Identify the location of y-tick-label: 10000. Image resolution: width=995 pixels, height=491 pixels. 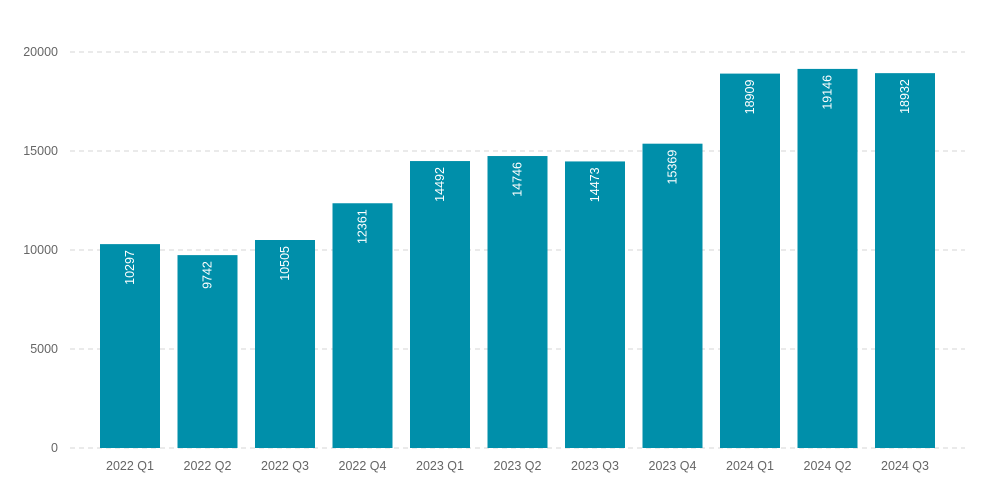
(40, 250).